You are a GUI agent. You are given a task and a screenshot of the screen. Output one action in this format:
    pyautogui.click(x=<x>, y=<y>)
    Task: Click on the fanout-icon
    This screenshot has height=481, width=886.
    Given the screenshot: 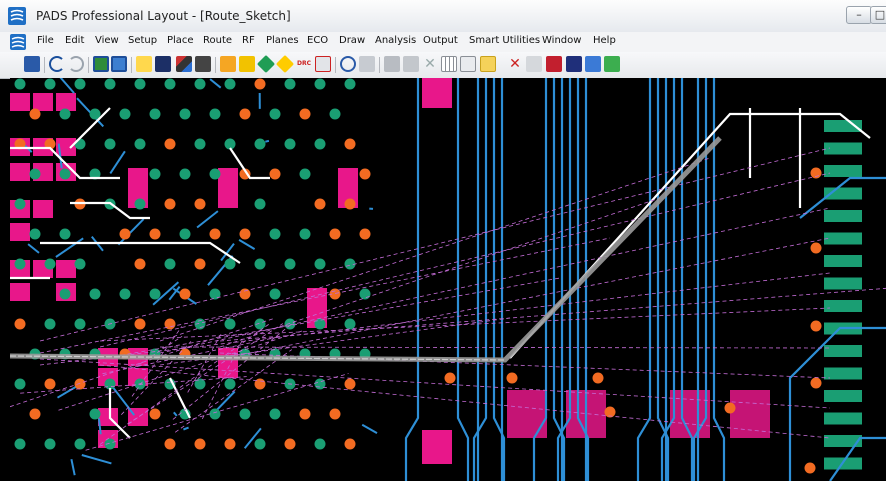 What is the action you would take?
    pyautogui.click(x=534, y=64)
    